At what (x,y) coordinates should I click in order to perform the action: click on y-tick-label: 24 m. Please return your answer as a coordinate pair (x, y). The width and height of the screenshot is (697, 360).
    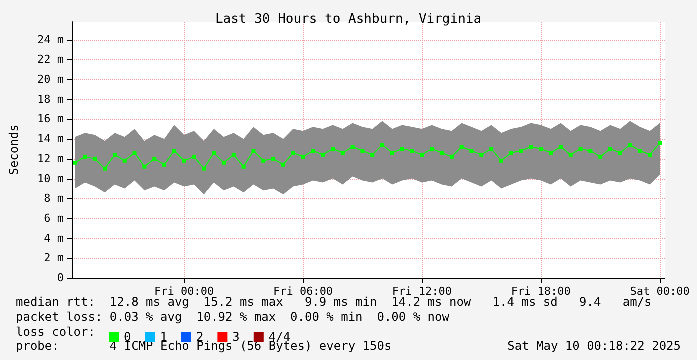
    Looking at the image, I should click on (51, 39).